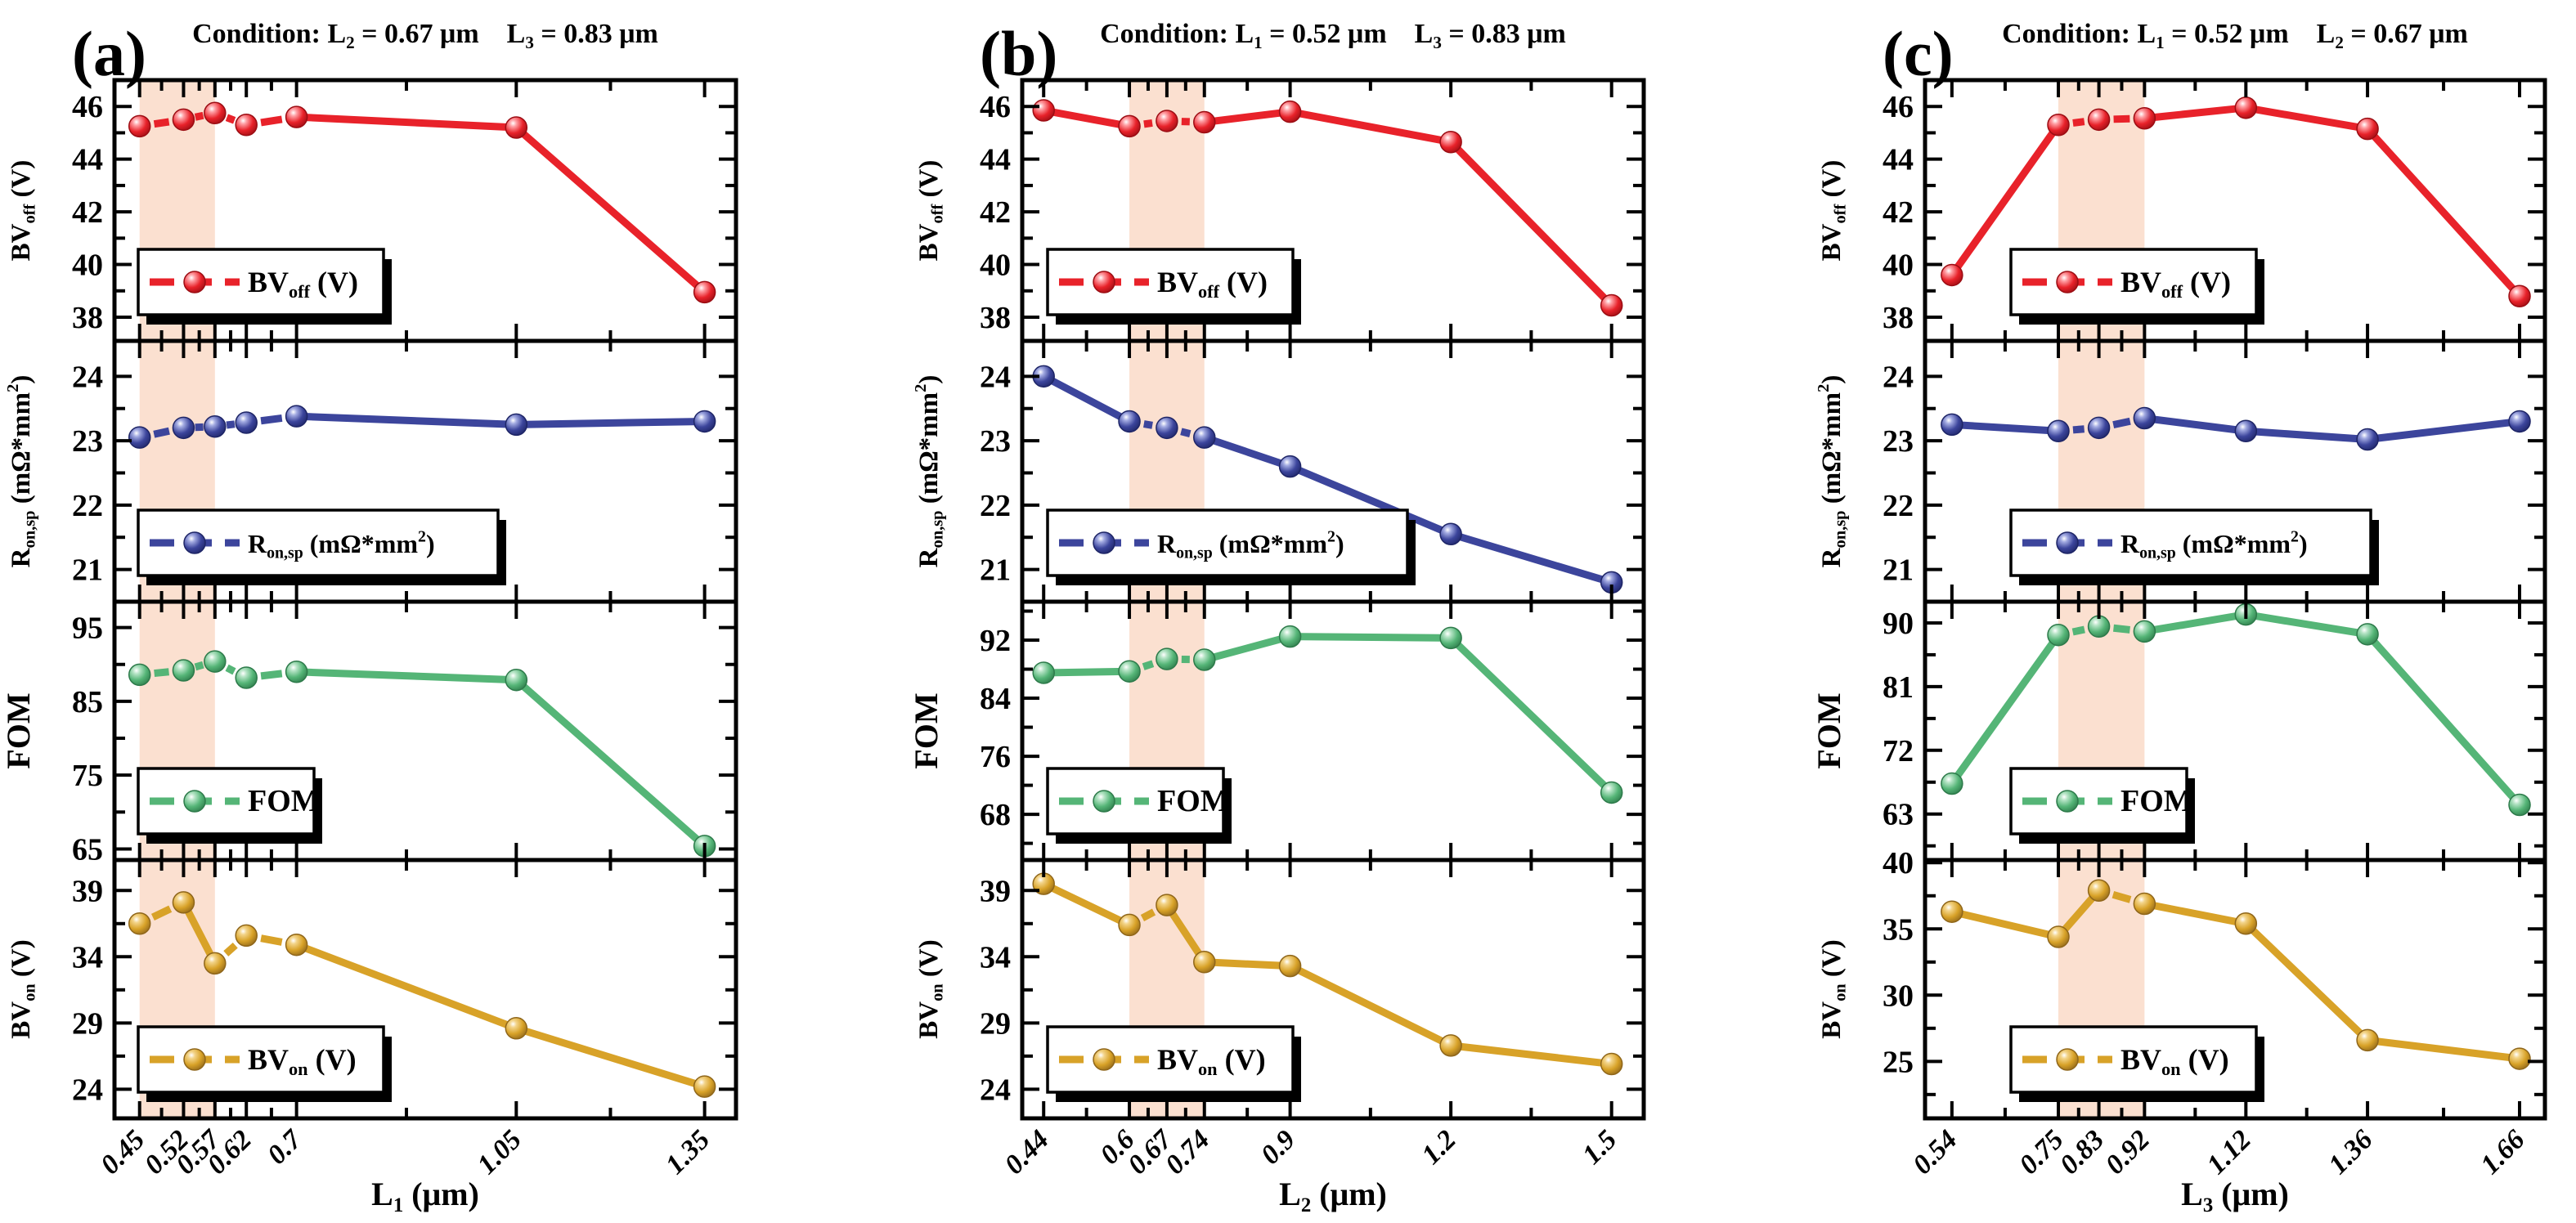 This screenshot has width=2576, height=1223. I want to click on condition-title: Condition: L2 = 0.67 μm L3 = 0.83 μm, so click(425, 35).